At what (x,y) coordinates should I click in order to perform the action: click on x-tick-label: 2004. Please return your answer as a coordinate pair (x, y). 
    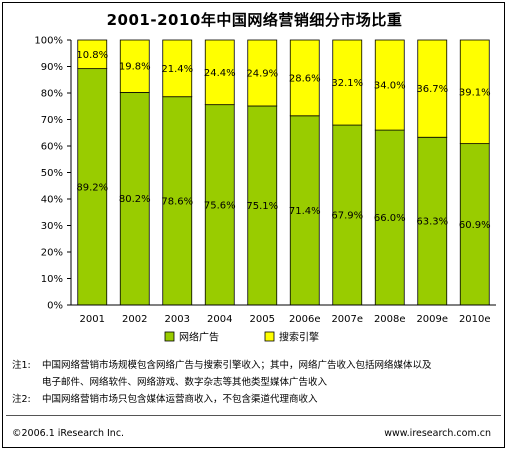
    Looking at the image, I should click on (219, 319).